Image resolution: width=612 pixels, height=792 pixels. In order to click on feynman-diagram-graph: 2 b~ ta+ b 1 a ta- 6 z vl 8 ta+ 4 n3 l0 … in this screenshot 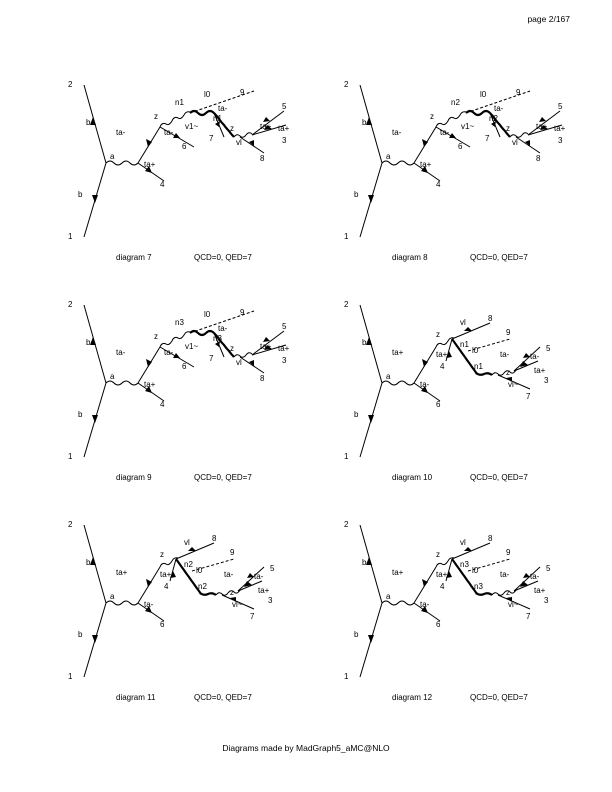, I will do `click(447, 600)`.